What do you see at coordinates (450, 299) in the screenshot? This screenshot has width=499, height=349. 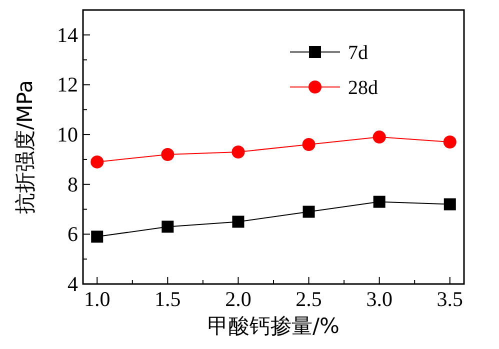 I see `x-tick-label: 3.5` at bounding box center [450, 299].